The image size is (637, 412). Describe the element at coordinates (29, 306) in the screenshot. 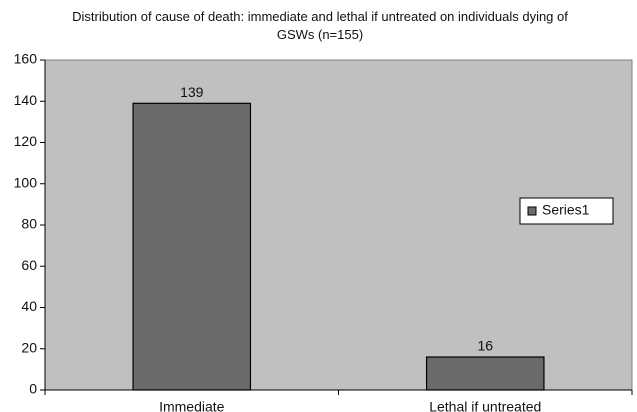

I see `y-tick-label: 40` at that location.